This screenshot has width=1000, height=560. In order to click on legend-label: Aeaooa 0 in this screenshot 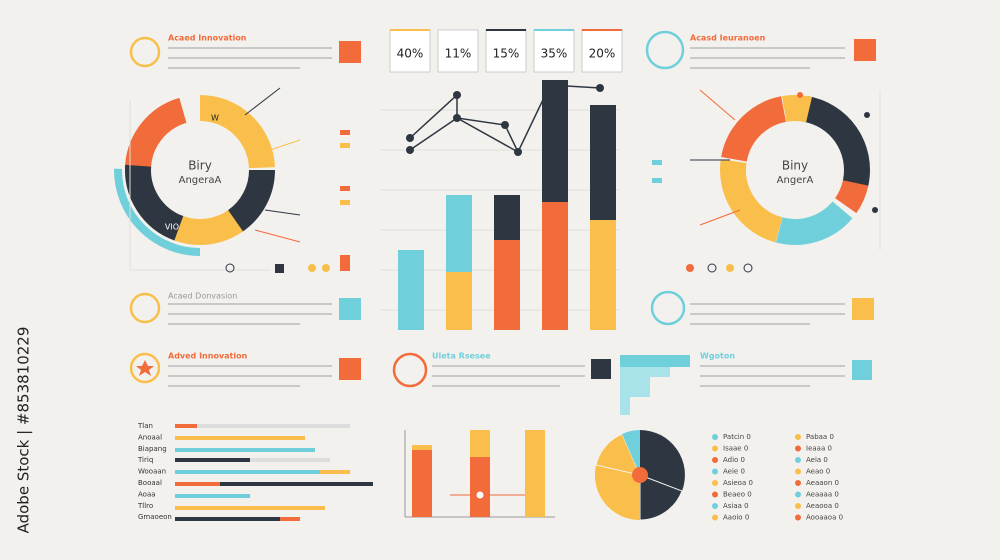, I will do `click(822, 506)`.